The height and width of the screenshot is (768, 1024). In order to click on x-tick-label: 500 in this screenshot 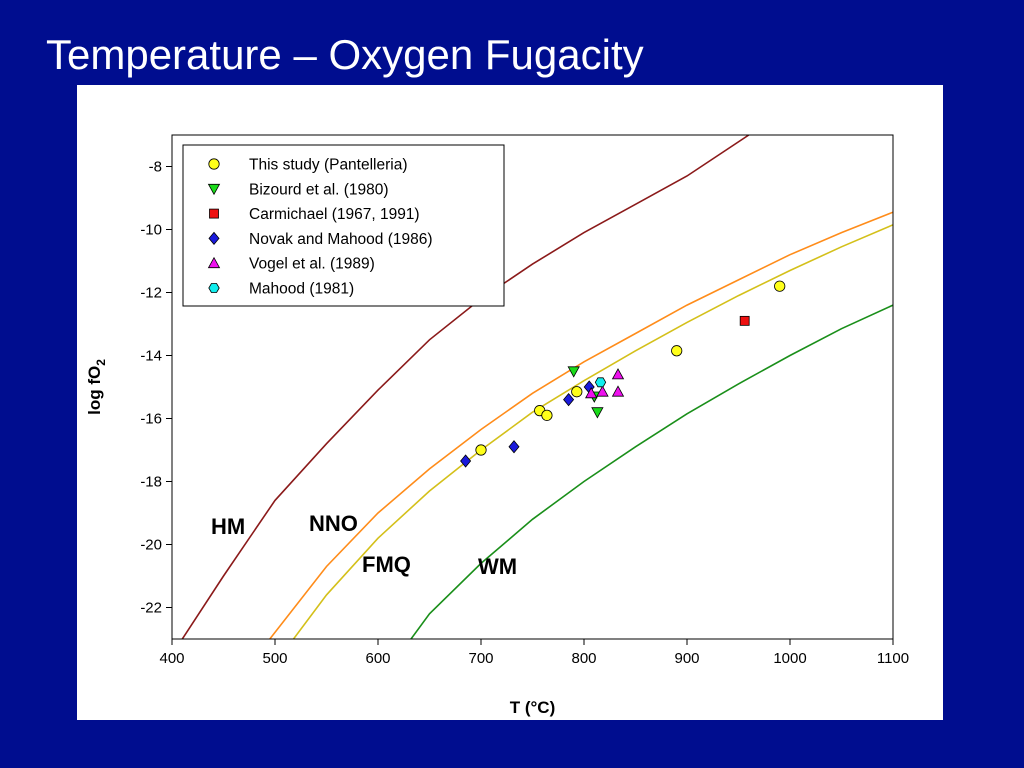, I will do `click(274, 658)`.